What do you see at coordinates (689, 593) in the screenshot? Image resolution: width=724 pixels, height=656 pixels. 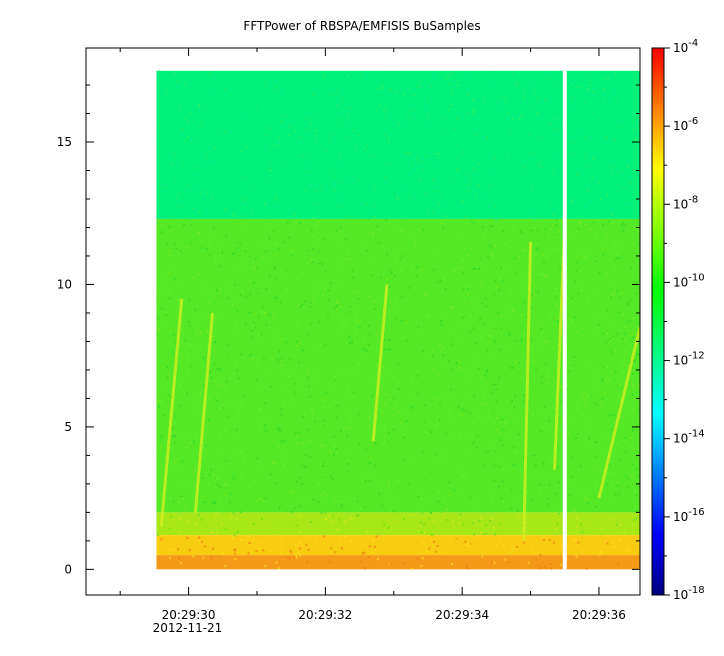 I see `colorbar-tick-label-7: 10⁻¹⁸` at bounding box center [689, 593].